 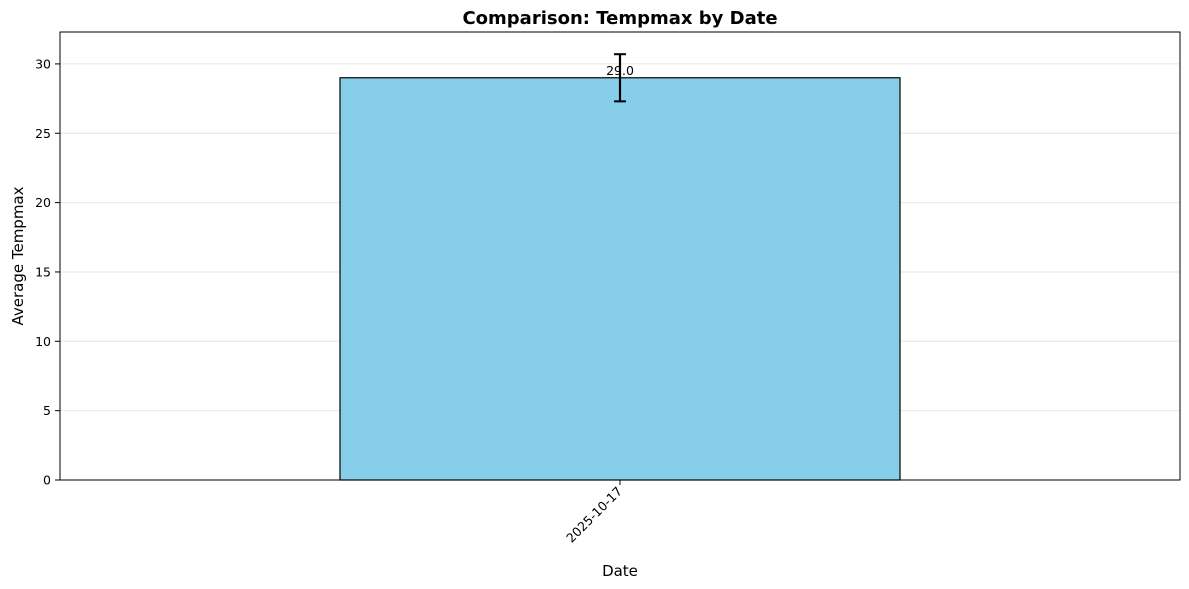 I want to click on y-axis-ticks: 0 5 10 15 20 25 30, so click(x=47, y=272).